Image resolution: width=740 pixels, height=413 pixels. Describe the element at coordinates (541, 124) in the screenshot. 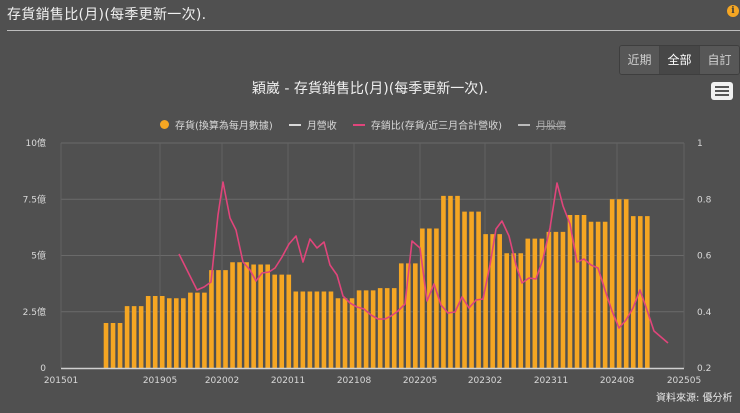

I see `legend-item-monthly-price: 月股價` at that location.